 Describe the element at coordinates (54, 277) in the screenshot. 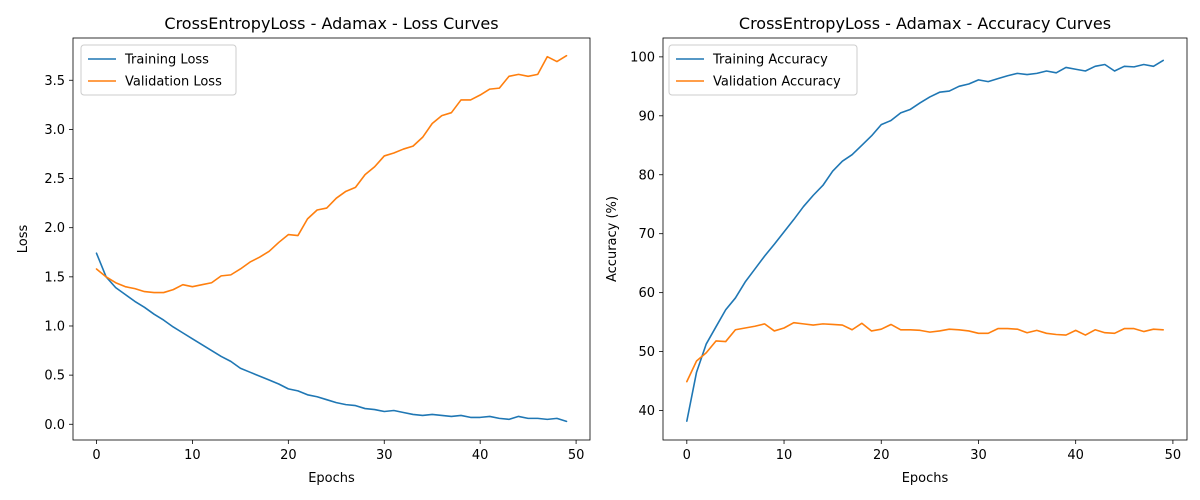

I see `loss-ytick-label: 1.5` at that location.